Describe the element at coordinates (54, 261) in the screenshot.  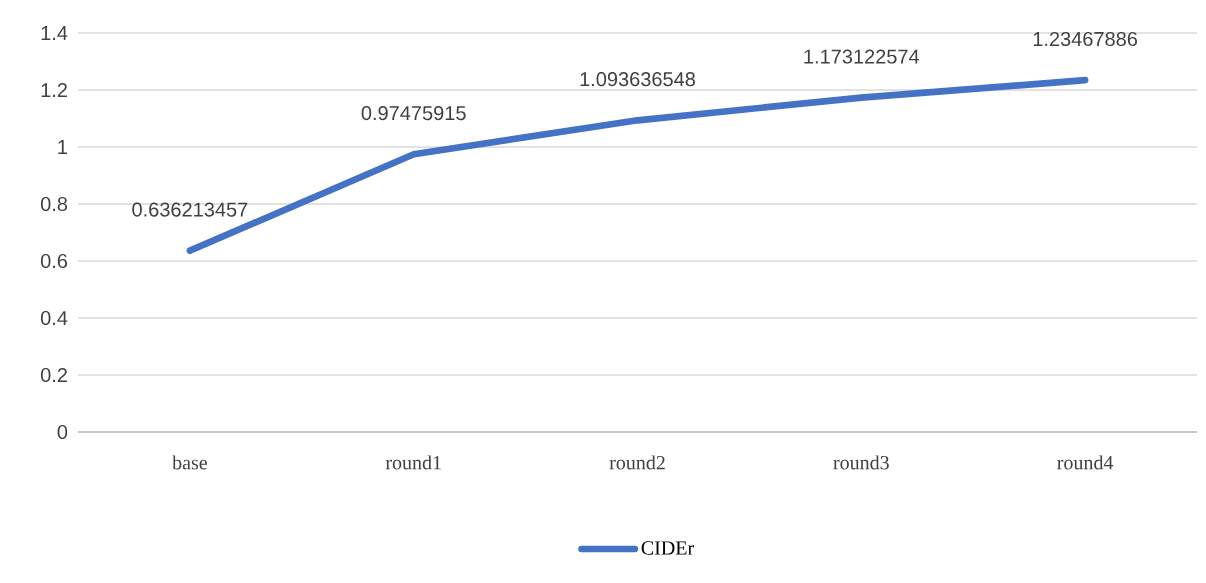
I see `y-tick-label: 0.6` at that location.